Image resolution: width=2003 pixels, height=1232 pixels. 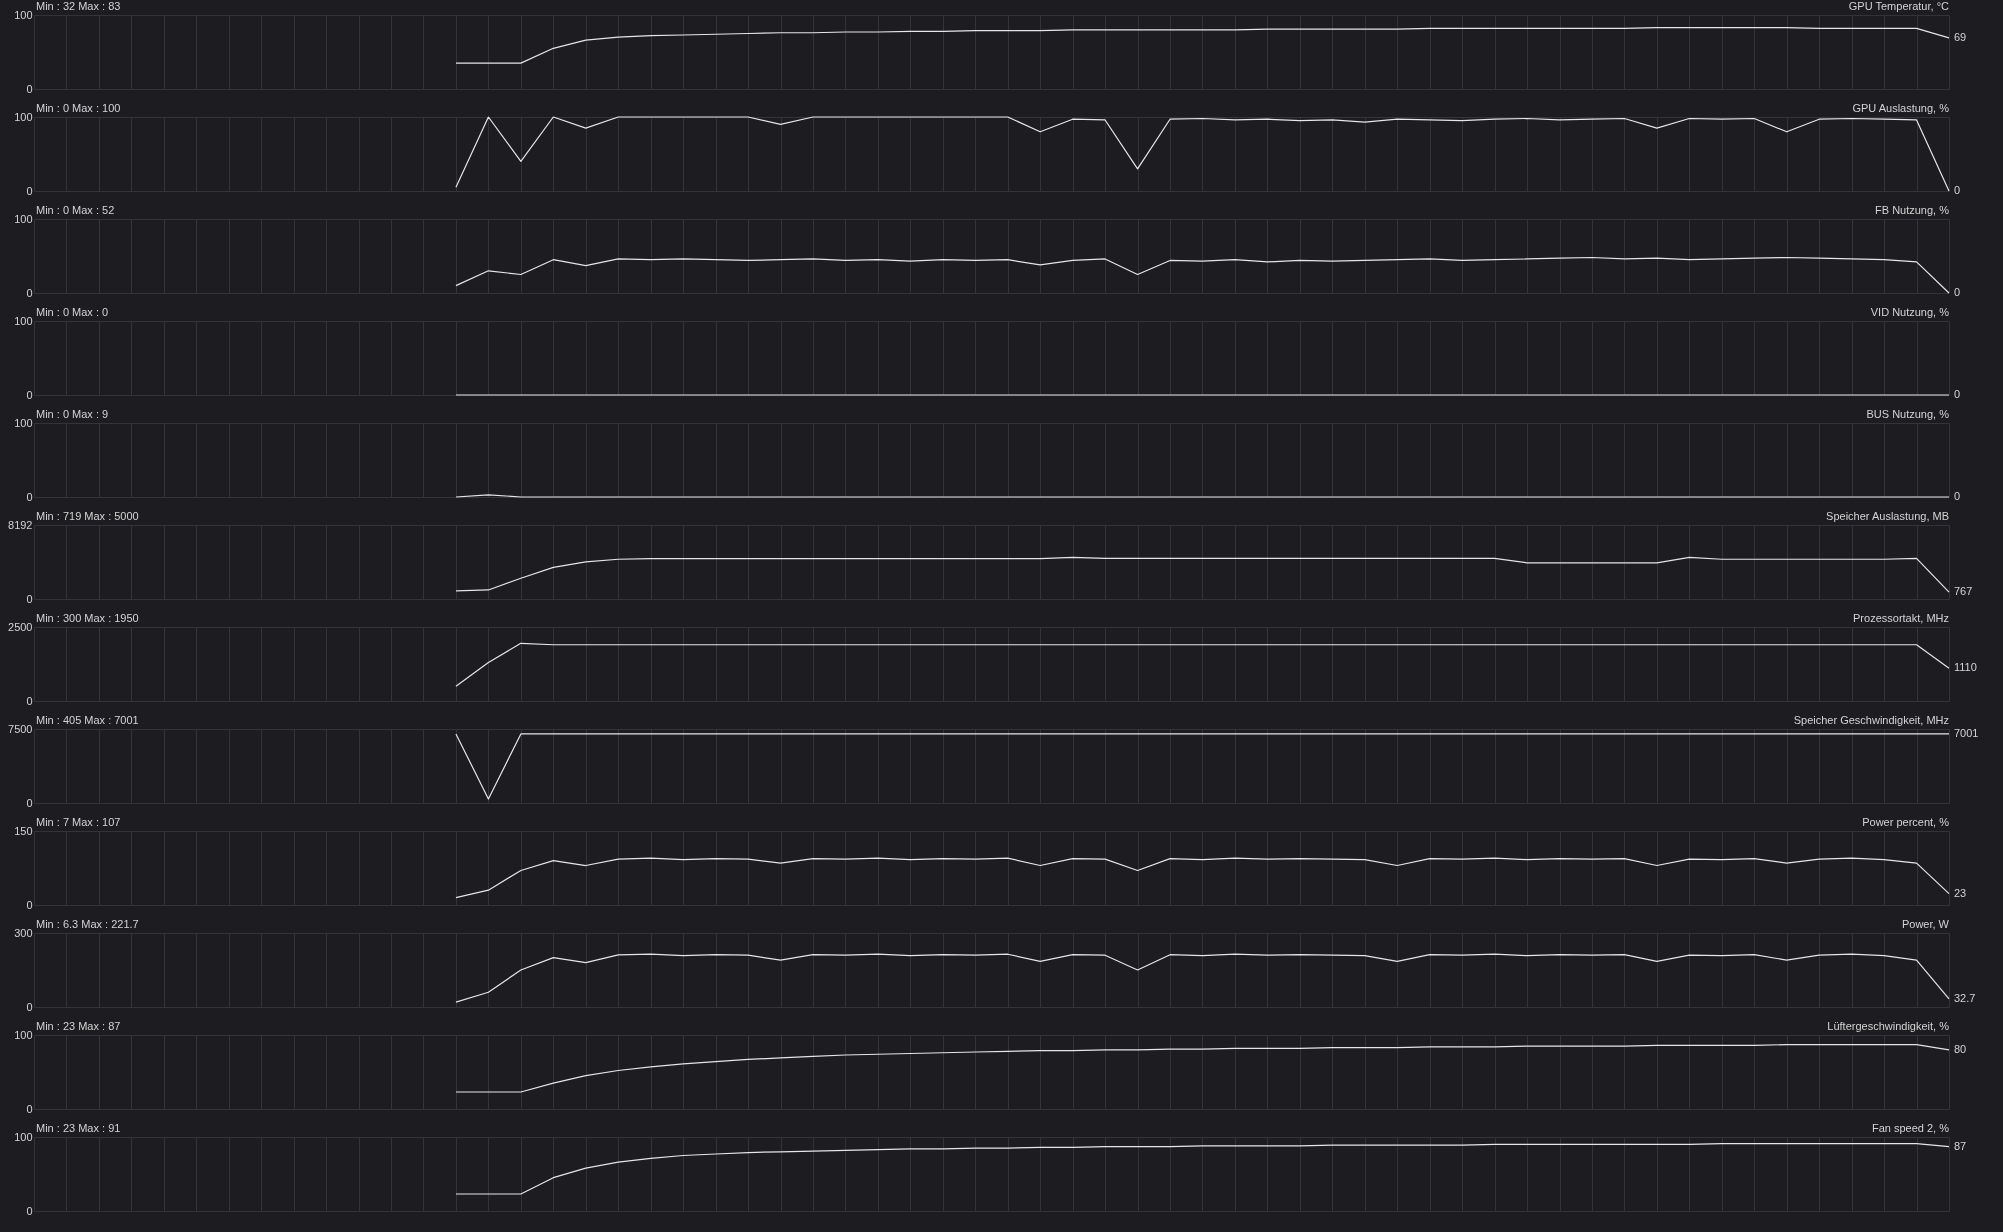 I want to click on text: Min : 7 Max : 107, so click(x=78, y=822).